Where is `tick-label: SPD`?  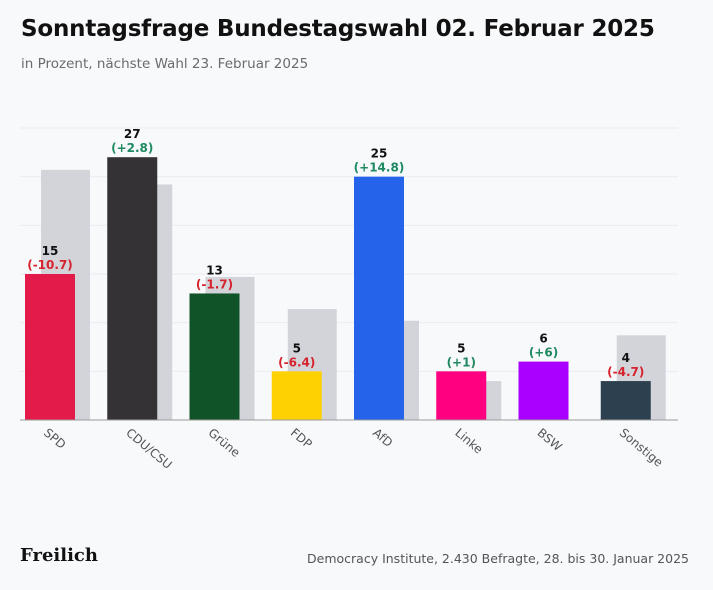
tick-label: SPD is located at coordinates (54, 439).